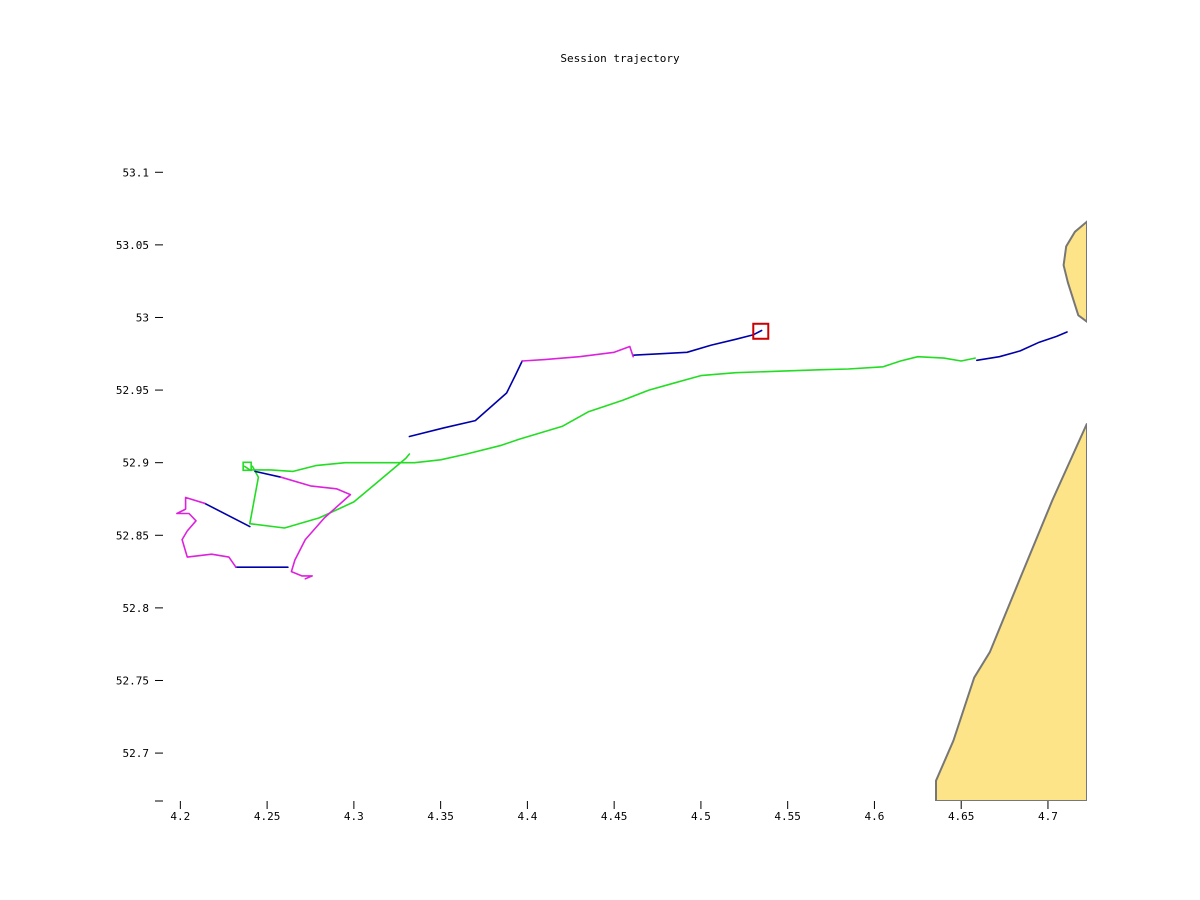 The image size is (1200, 900). I want to click on y-tick-label: 52.95, so click(132, 390).